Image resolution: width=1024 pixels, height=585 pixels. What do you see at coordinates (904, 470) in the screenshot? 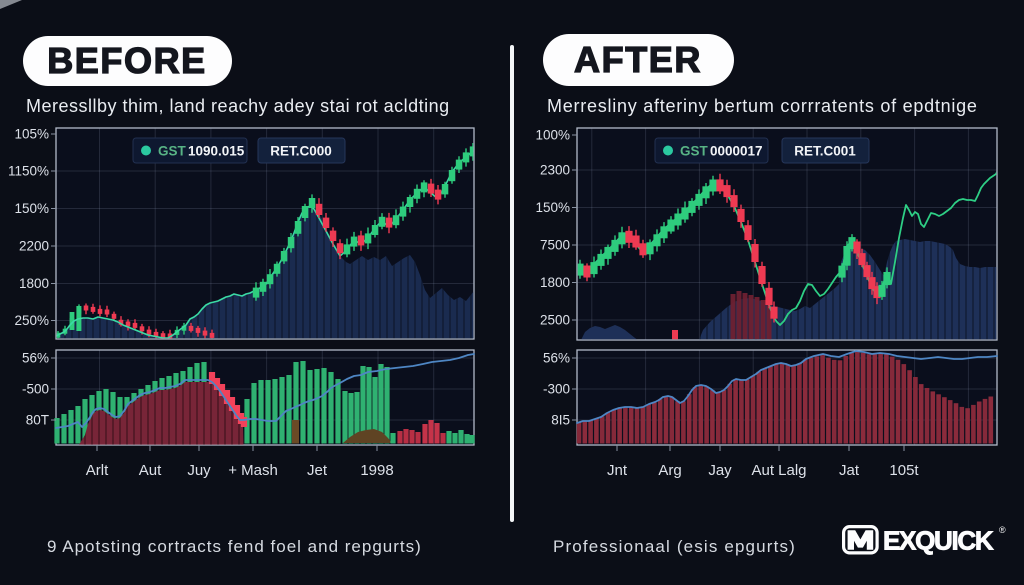
I see `svg-text: 105t` at bounding box center [904, 470].